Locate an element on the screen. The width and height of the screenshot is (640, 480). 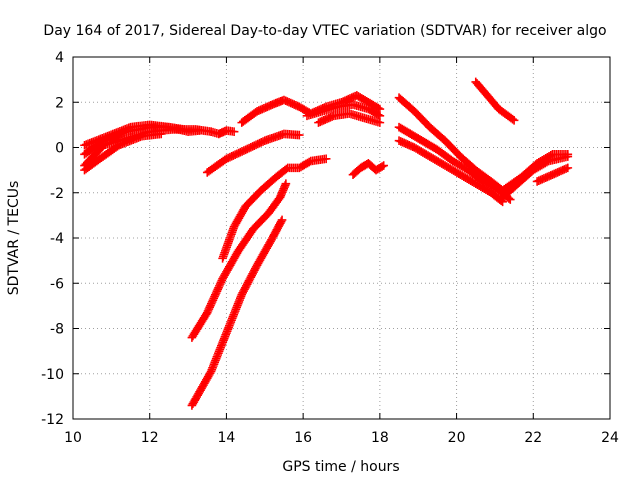
x-axis-label: GPS time / hours is located at coordinates (340, 467).